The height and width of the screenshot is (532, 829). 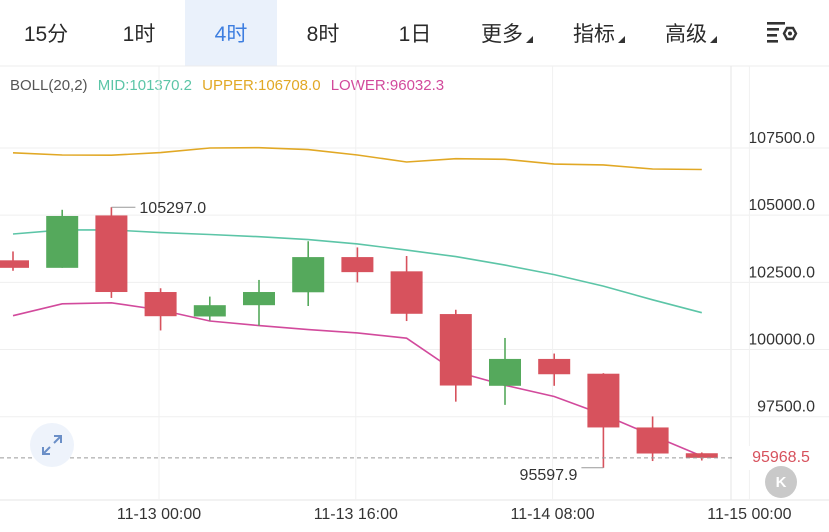 I want to click on boll-upper: UPPER:106708.0, so click(x=261, y=85).